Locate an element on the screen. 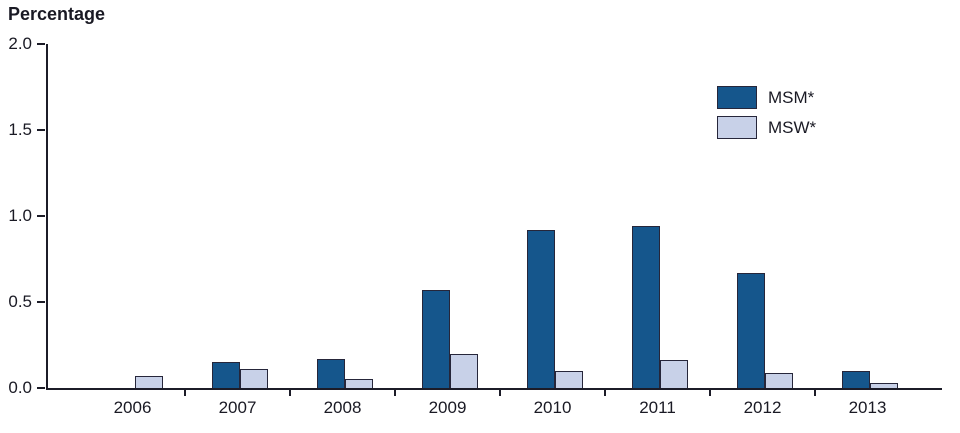 This screenshot has width=960, height=433. x-tick-label: 2011 is located at coordinates (657, 407).